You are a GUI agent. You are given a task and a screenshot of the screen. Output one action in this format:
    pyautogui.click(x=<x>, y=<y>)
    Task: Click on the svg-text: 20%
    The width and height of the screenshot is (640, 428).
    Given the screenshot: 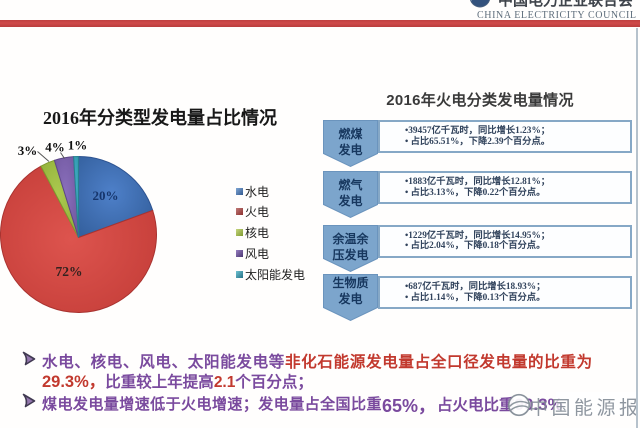 What is the action you would take?
    pyautogui.click(x=106, y=195)
    